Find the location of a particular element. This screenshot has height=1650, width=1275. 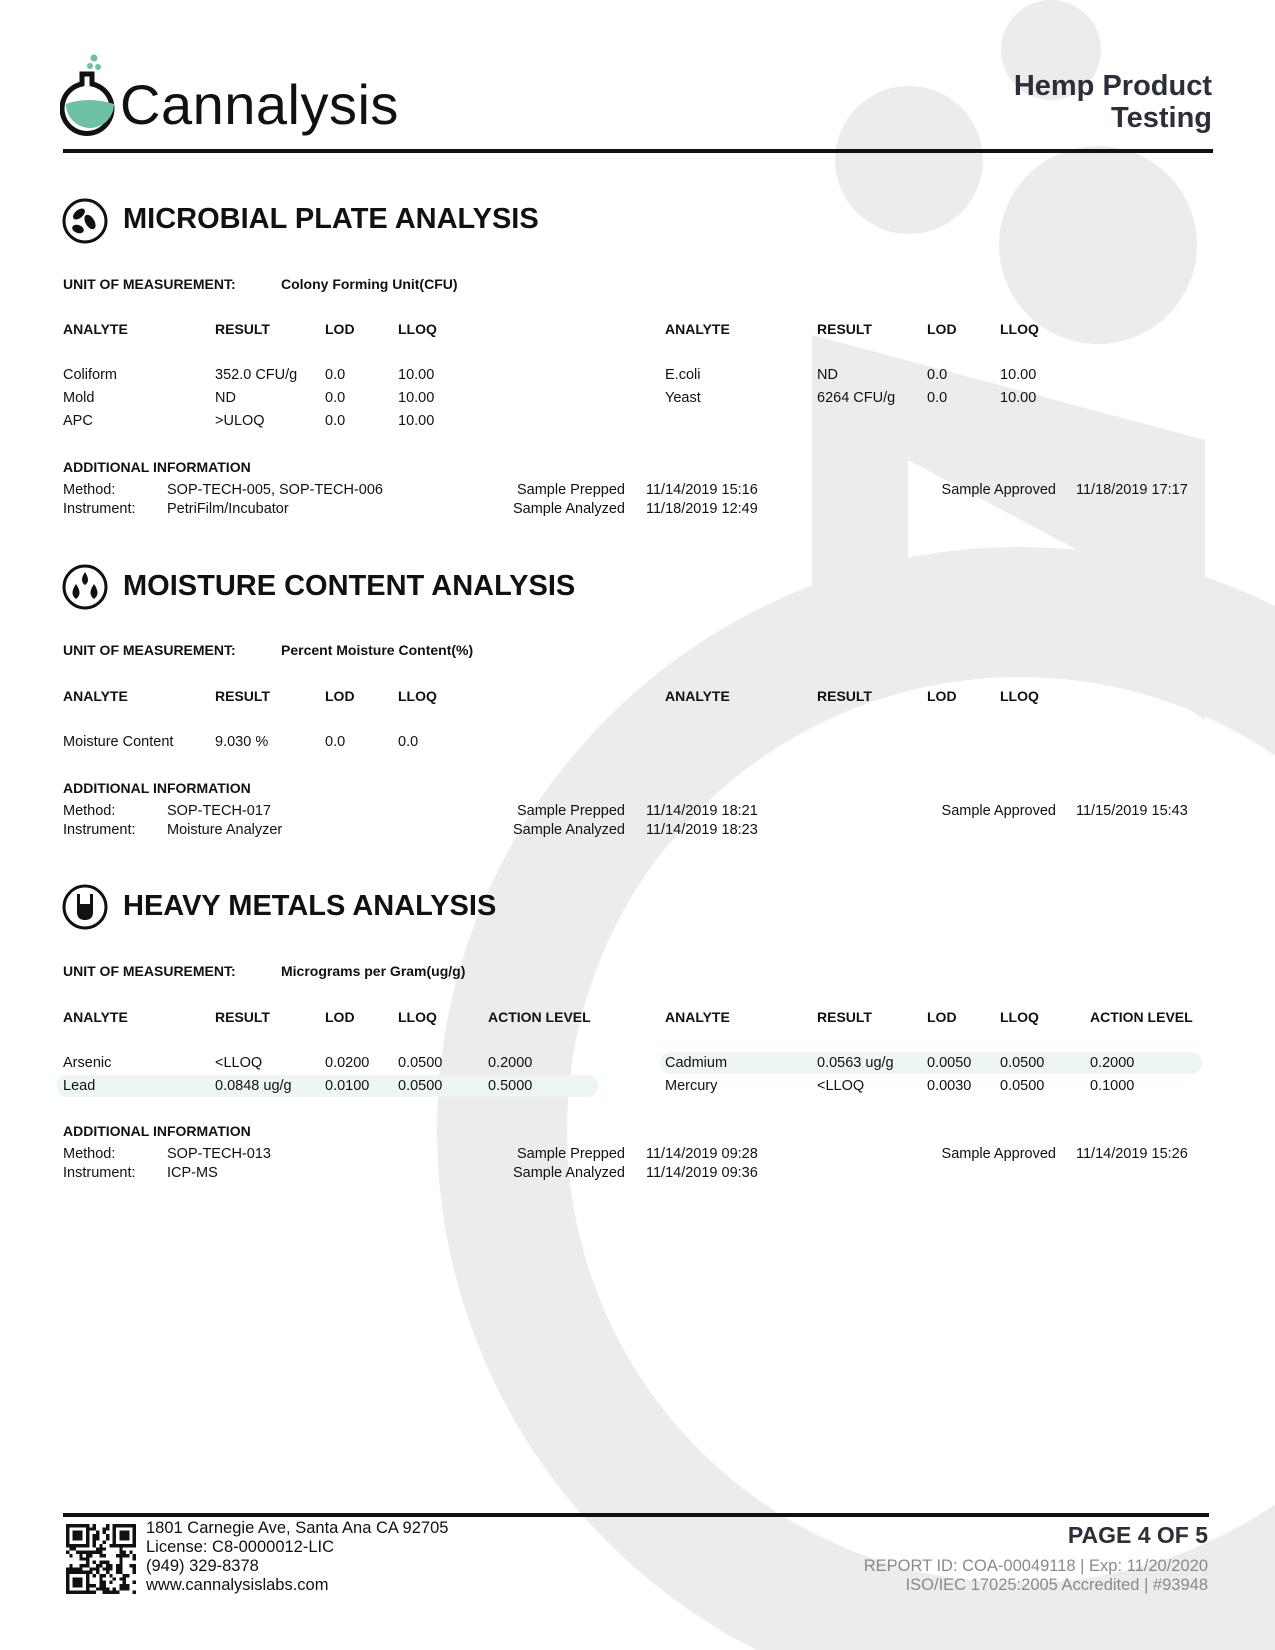

document-title: Hemp Product Testing is located at coordinates (1113, 102).